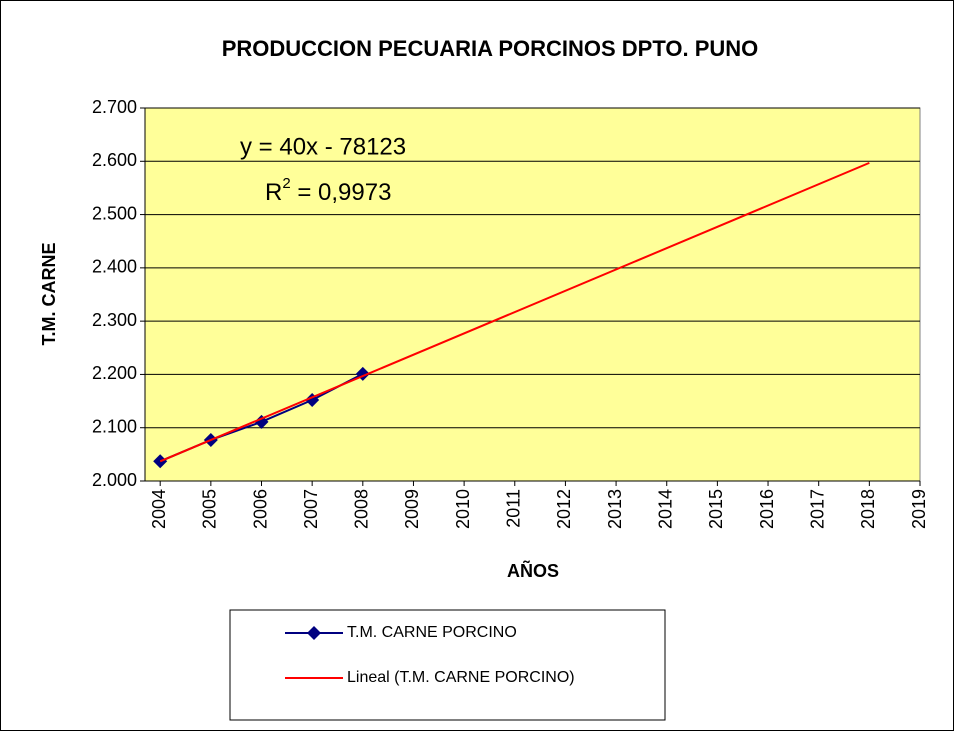  I want to click on y-tick-label: 2.300, so click(114, 320).